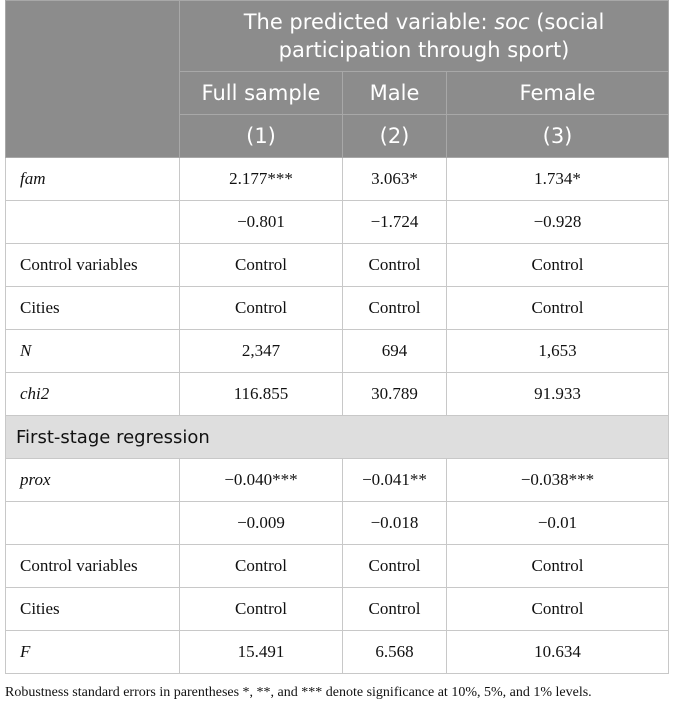 Image resolution: width=673 pixels, height=727 pixels. Describe the element at coordinates (261, 652) in the screenshot. I see `cell: 15.491` at that location.